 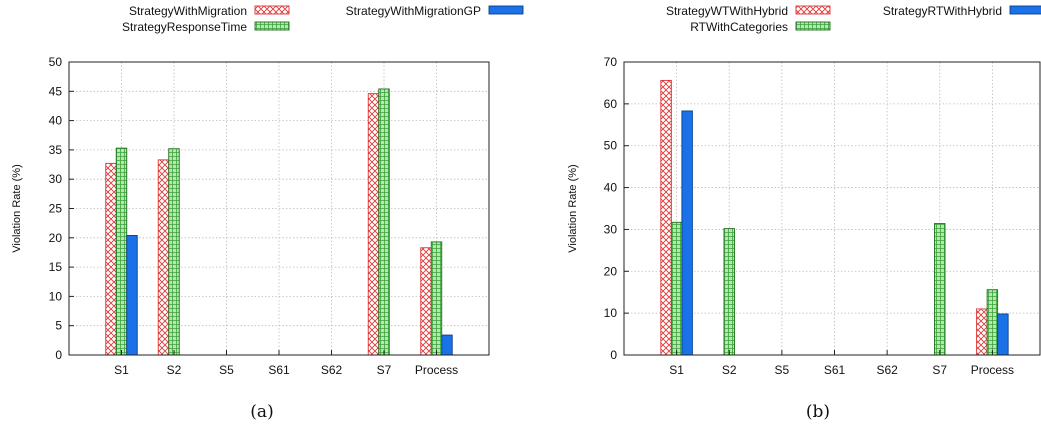 What do you see at coordinates (384, 222) in the screenshot?
I see `bar-StrategyResponseTime-S7` at bounding box center [384, 222].